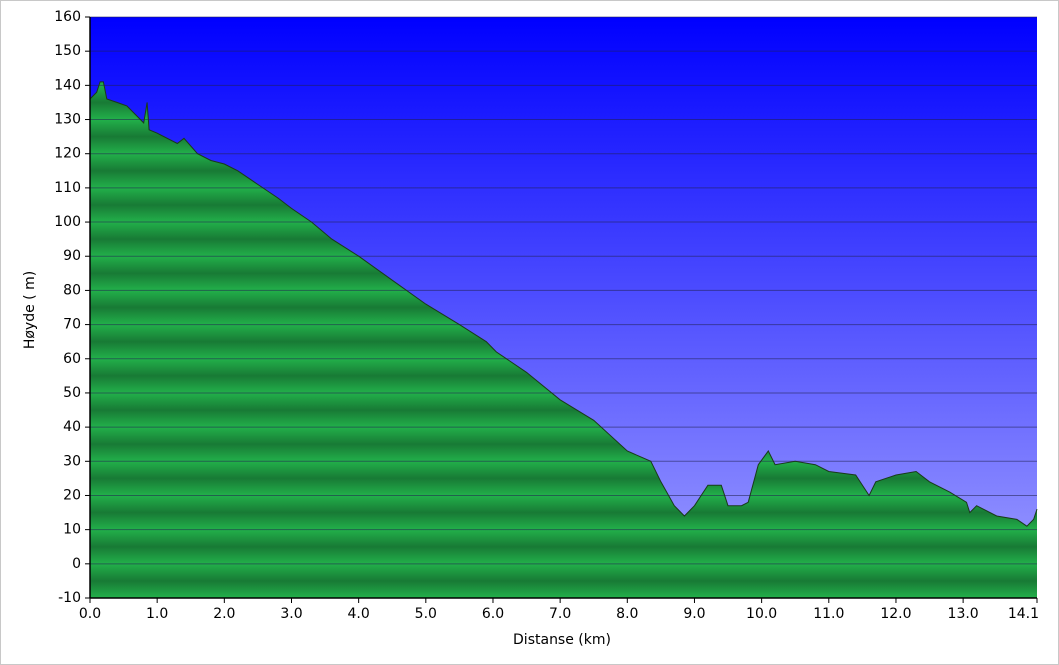 The height and width of the screenshot is (665, 1059). What do you see at coordinates (426, 614) in the screenshot?
I see `x-tick-label: 5.0` at bounding box center [426, 614].